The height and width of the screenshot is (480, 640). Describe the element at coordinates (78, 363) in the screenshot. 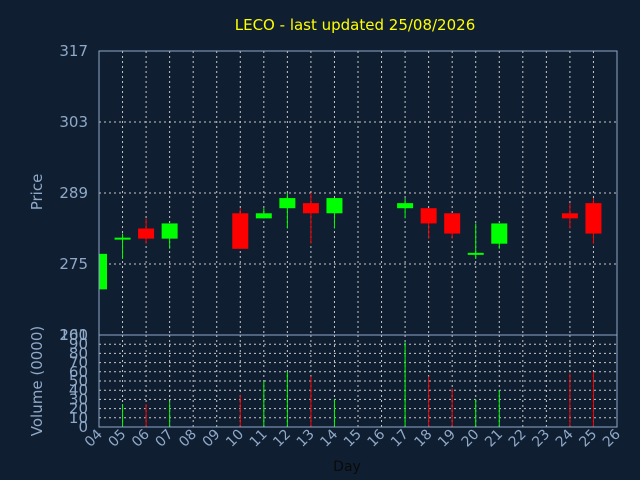

I see `volume-y-tick: 70` at that location.